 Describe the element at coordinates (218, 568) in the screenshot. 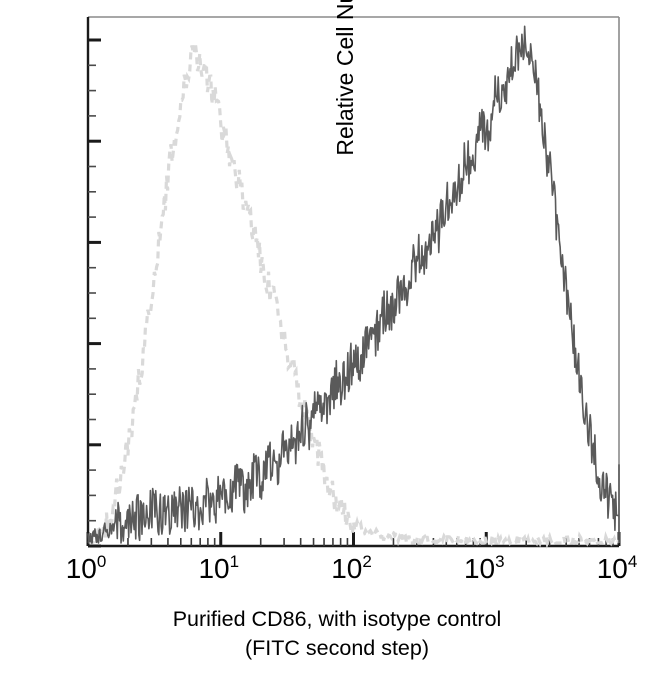

I see `x-tick-label: 10¹` at that location.